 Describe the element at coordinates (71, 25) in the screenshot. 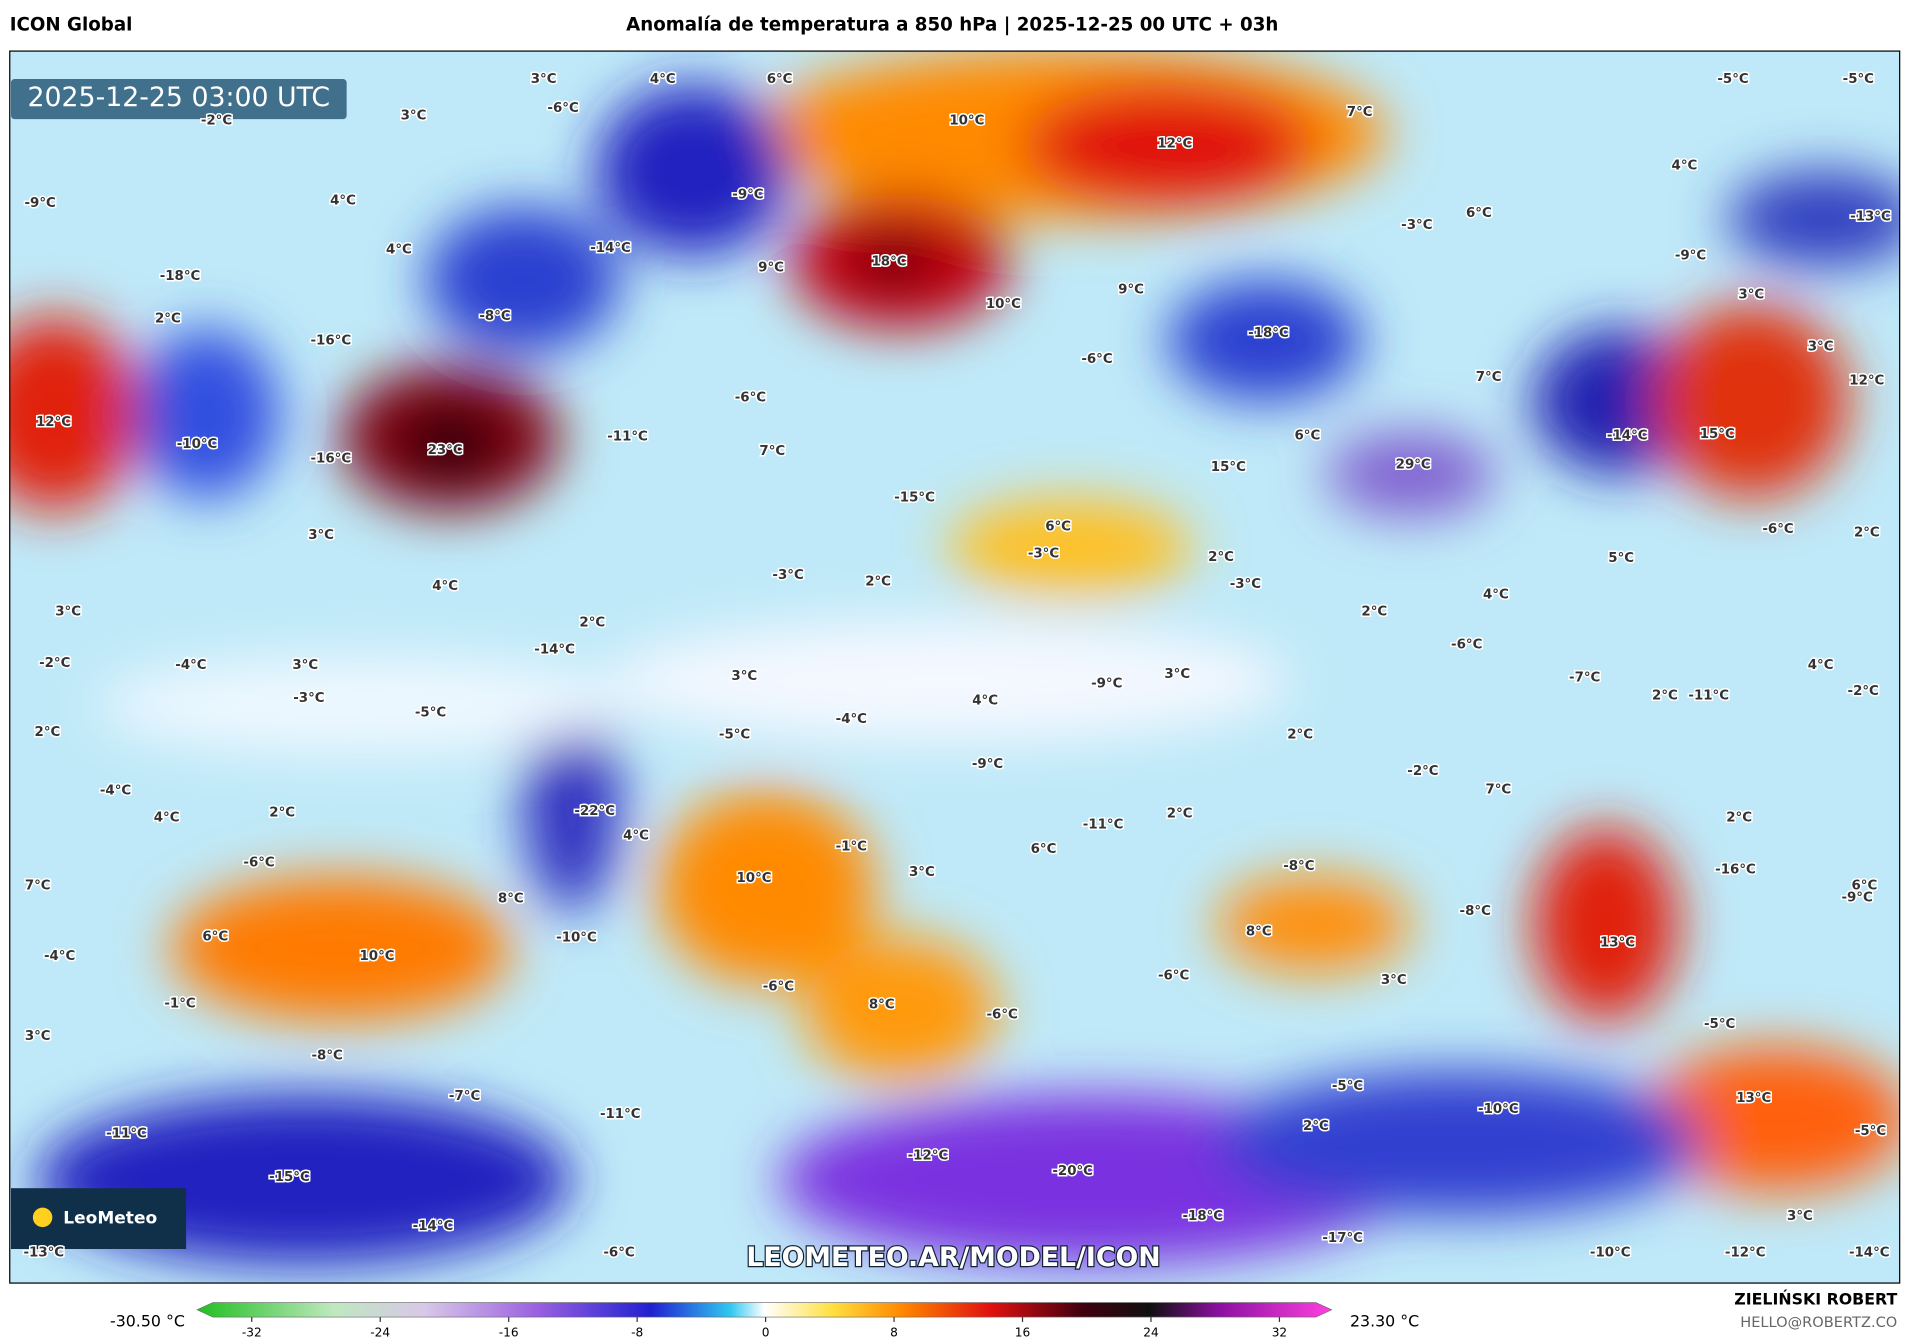

I see `model-name: ICON Global` at that location.